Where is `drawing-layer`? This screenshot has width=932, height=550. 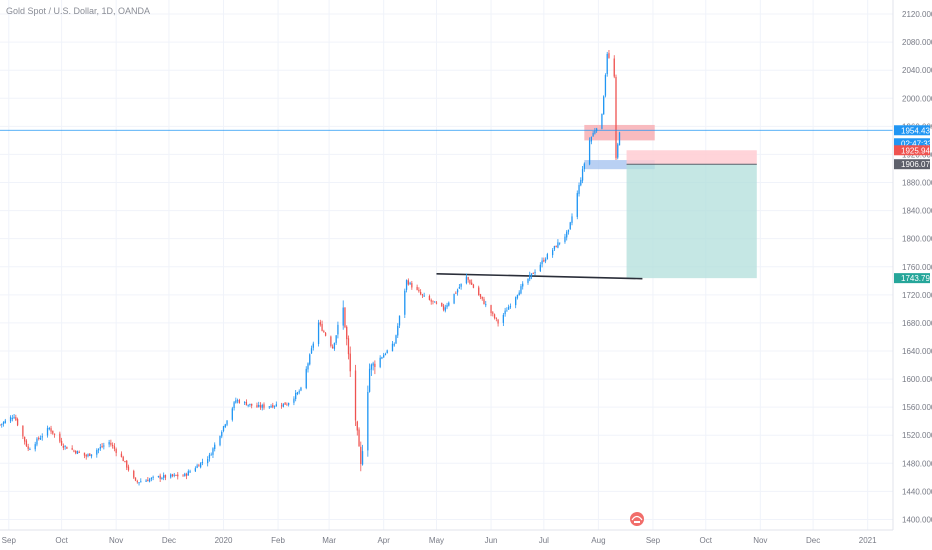
drawing-layer is located at coordinates (596, 202).